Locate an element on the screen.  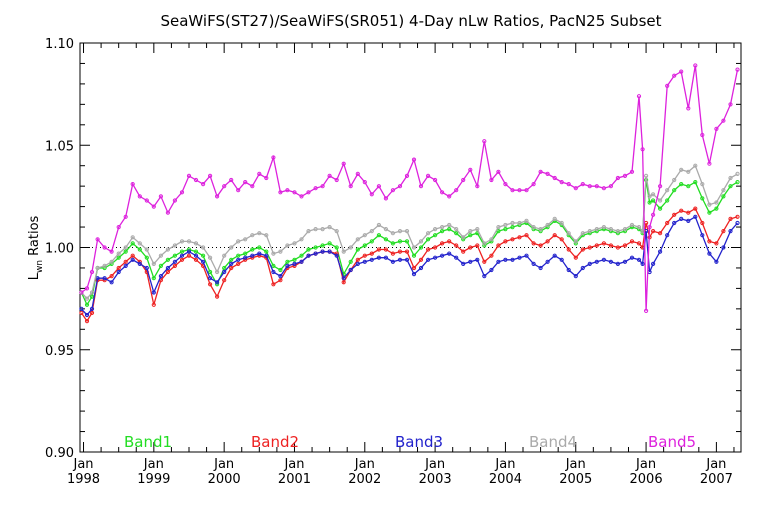
legend-entry-band5: Band5 is located at coordinates (672, 442).